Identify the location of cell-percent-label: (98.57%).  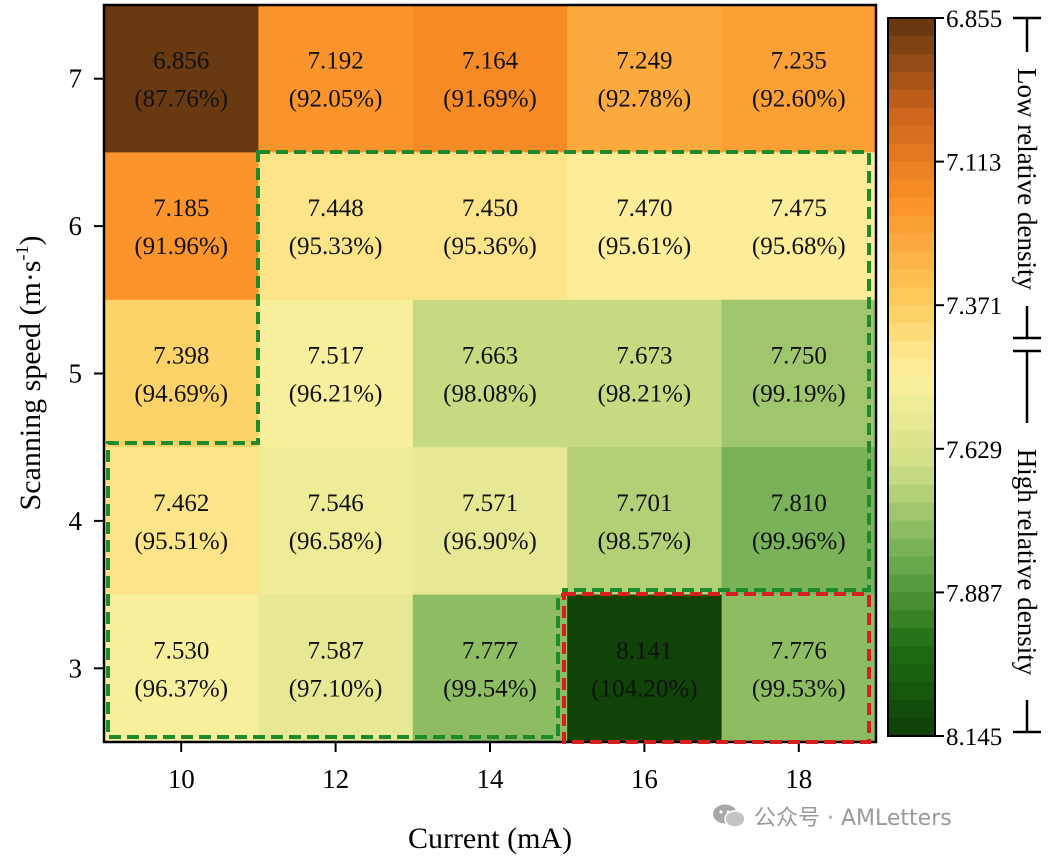
(645, 541).